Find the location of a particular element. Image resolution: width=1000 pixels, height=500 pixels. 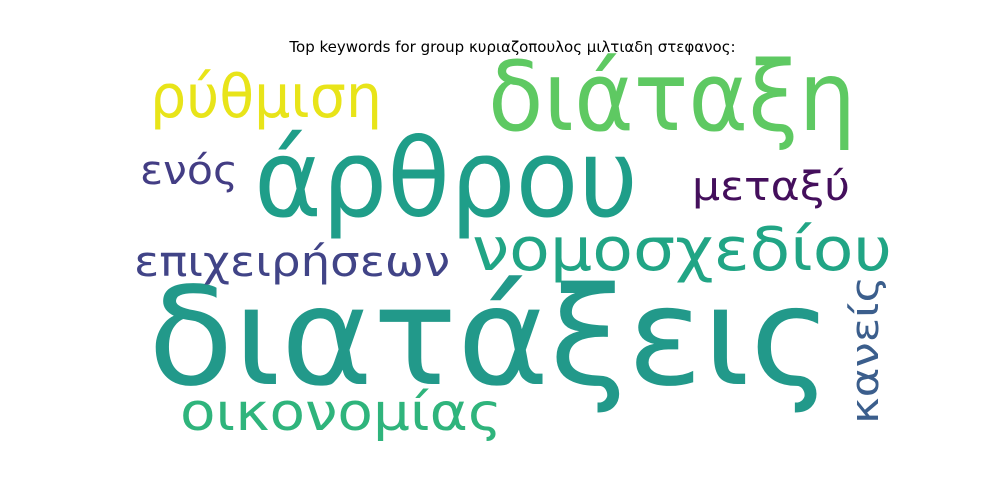

word-diataksi: διάταξη is located at coordinates (672, 97).